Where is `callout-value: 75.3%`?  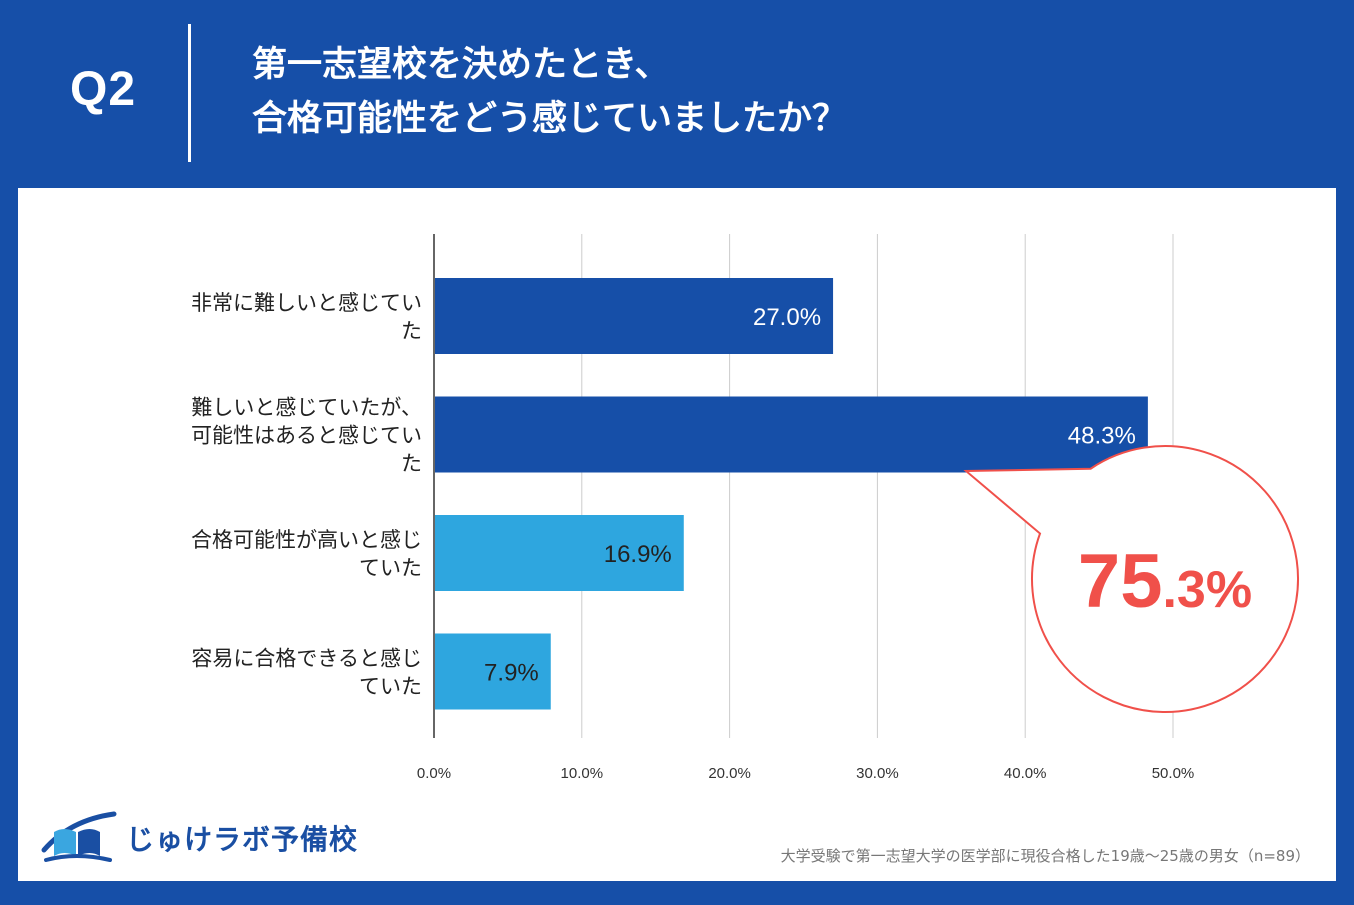 callout-value: 75.3% is located at coordinates (1165, 581).